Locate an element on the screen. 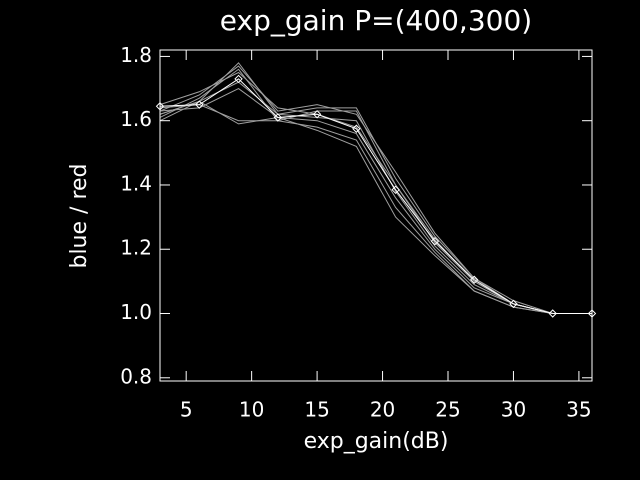  x-axis-label: exp_gain(dB) is located at coordinates (376, 441).